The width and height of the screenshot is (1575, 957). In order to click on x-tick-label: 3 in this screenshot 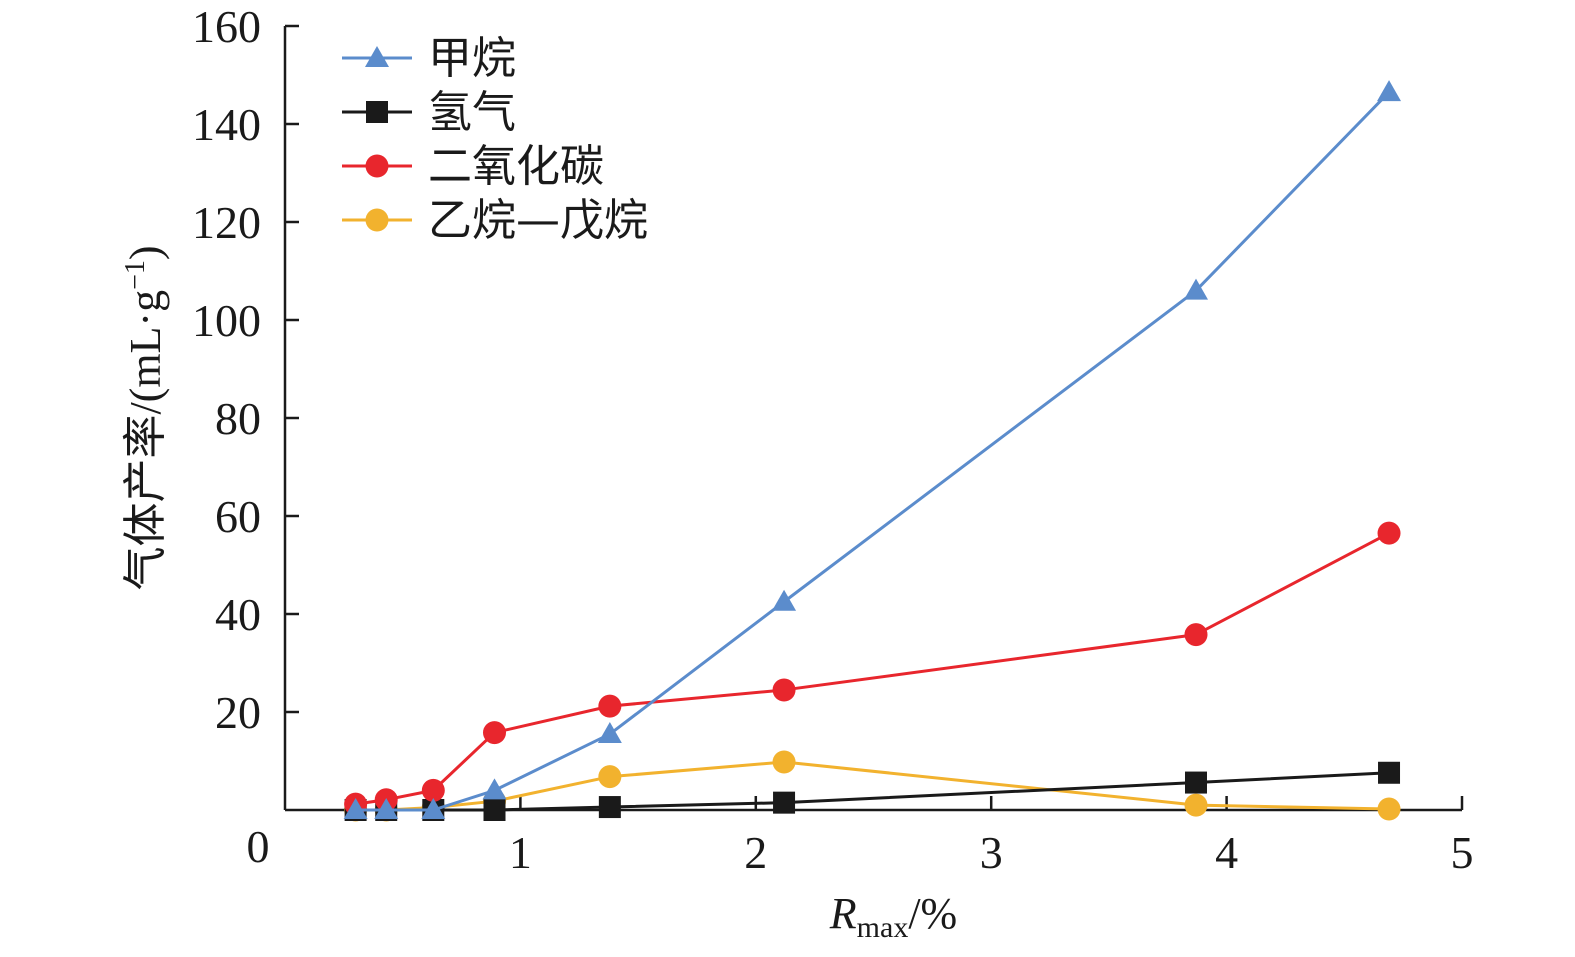, I will do `click(991, 852)`.